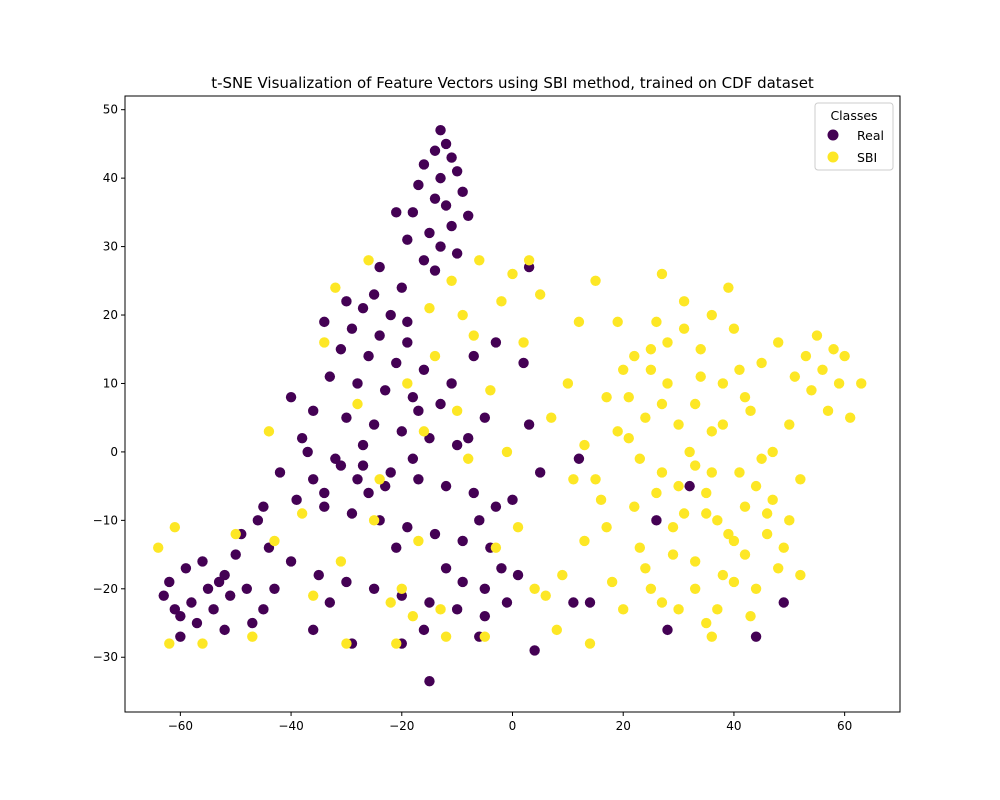 The image size is (1000, 800). What do you see at coordinates (623, 726) in the screenshot?
I see `x-tick-label: 20` at bounding box center [623, 726].